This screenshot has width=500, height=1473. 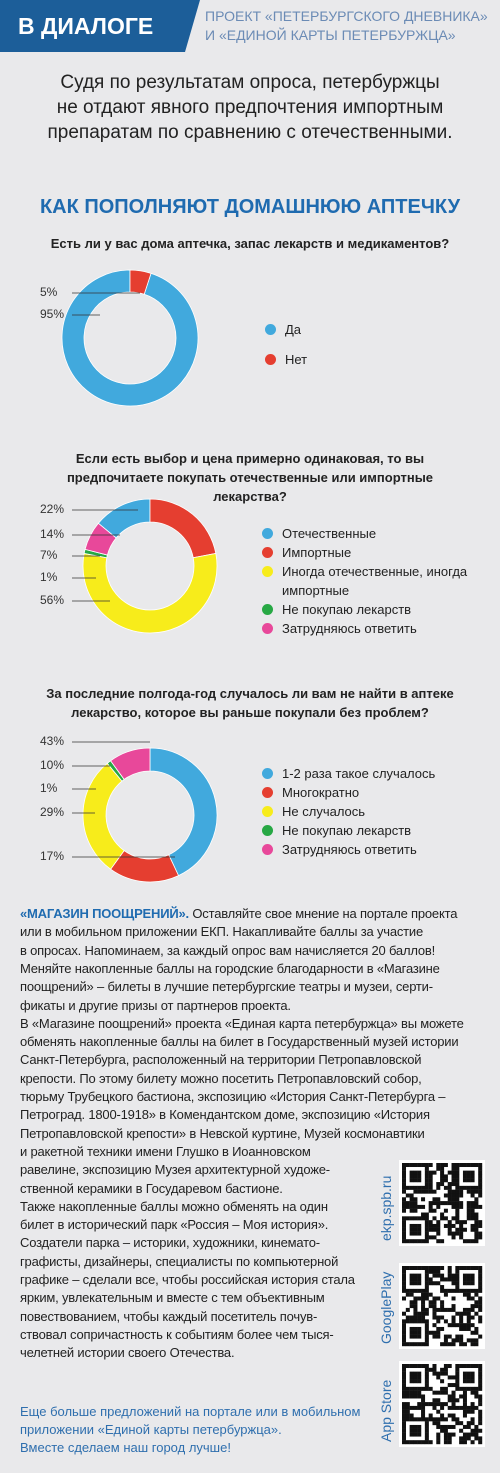 What do you see at coordinates (183, 812) in the screenshot?
I see `donut-segment` at bounding box center [183, 812].